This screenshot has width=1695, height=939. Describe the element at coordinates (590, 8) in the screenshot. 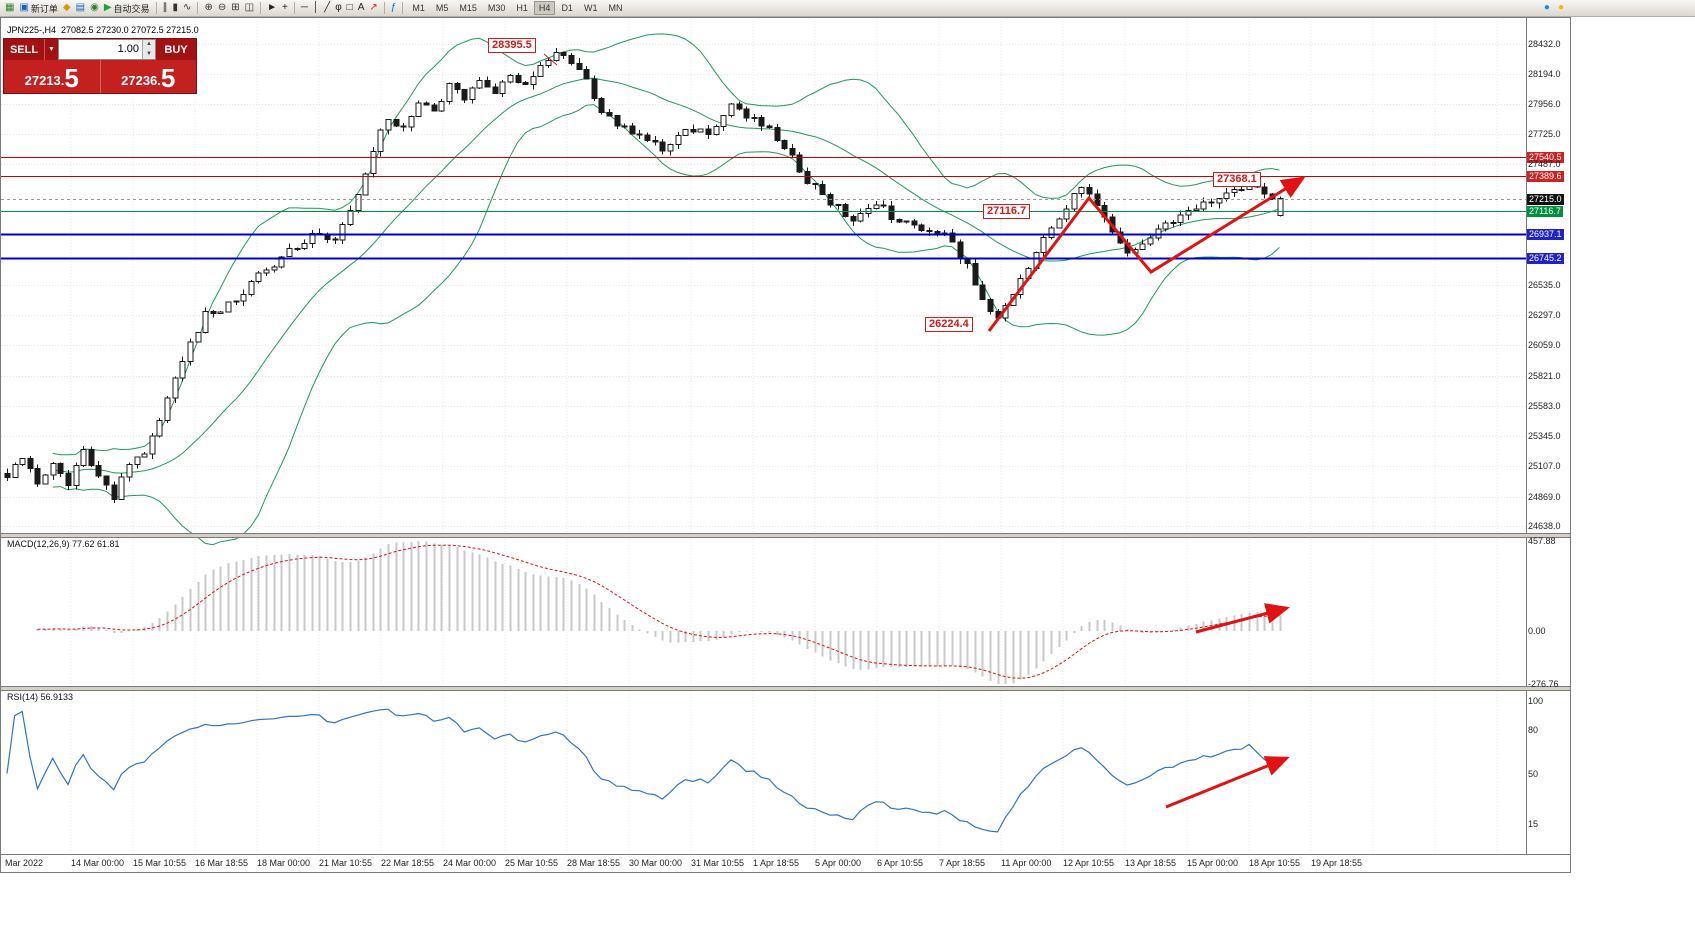

I see `timeframe-w1: W1` at that location.